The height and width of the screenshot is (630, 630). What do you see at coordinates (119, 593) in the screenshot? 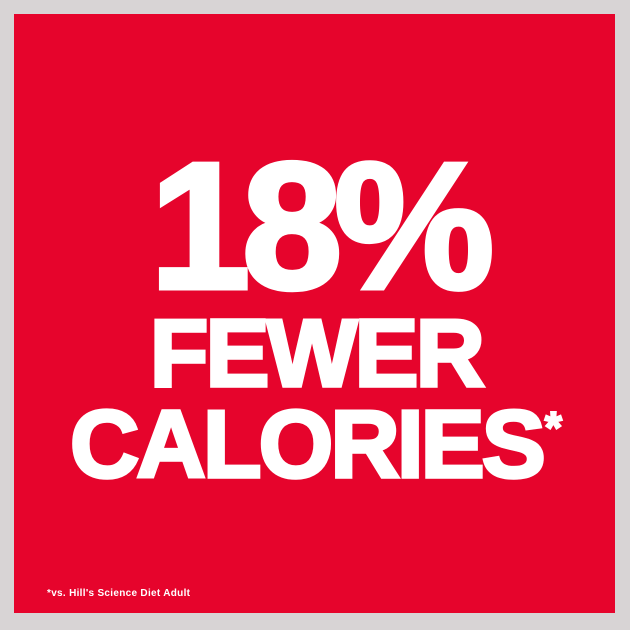
I see `footnote-disclaimer: *vs. Hill's Science Diet Adult` at bounding box center [119, 593].